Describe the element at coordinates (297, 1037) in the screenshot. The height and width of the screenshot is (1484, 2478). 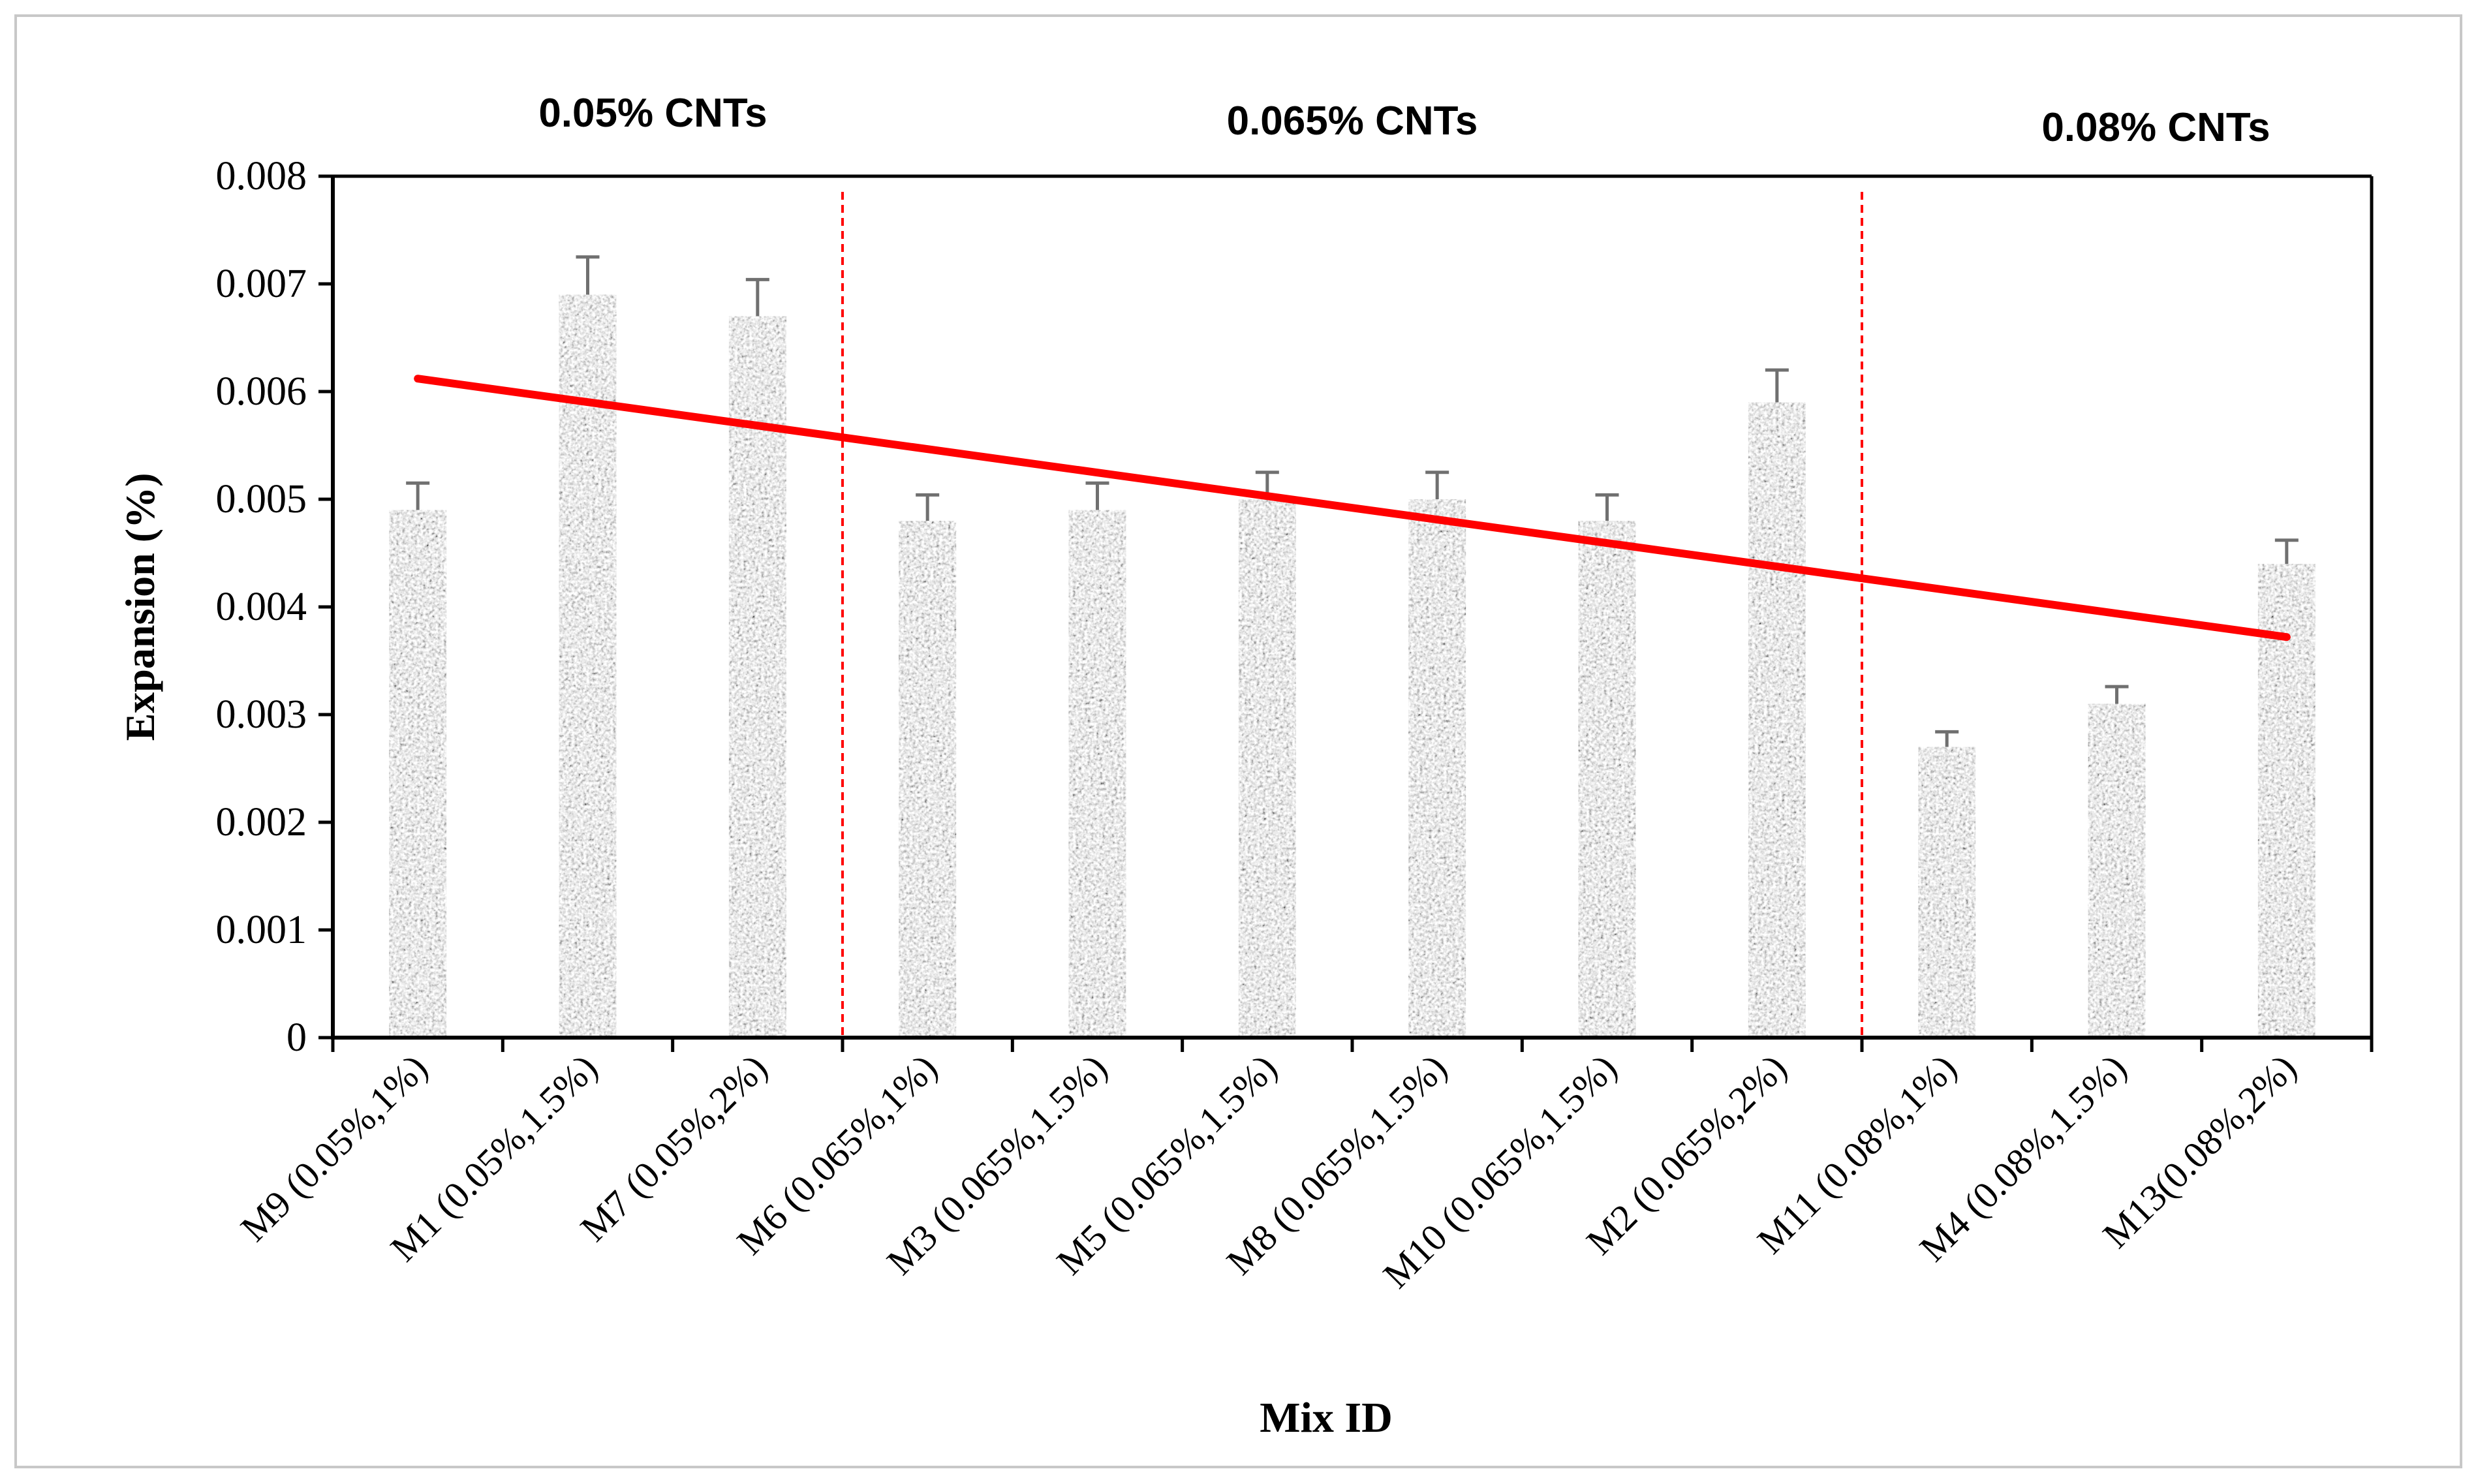
I see `y-tick-label-0: 0` at that location.